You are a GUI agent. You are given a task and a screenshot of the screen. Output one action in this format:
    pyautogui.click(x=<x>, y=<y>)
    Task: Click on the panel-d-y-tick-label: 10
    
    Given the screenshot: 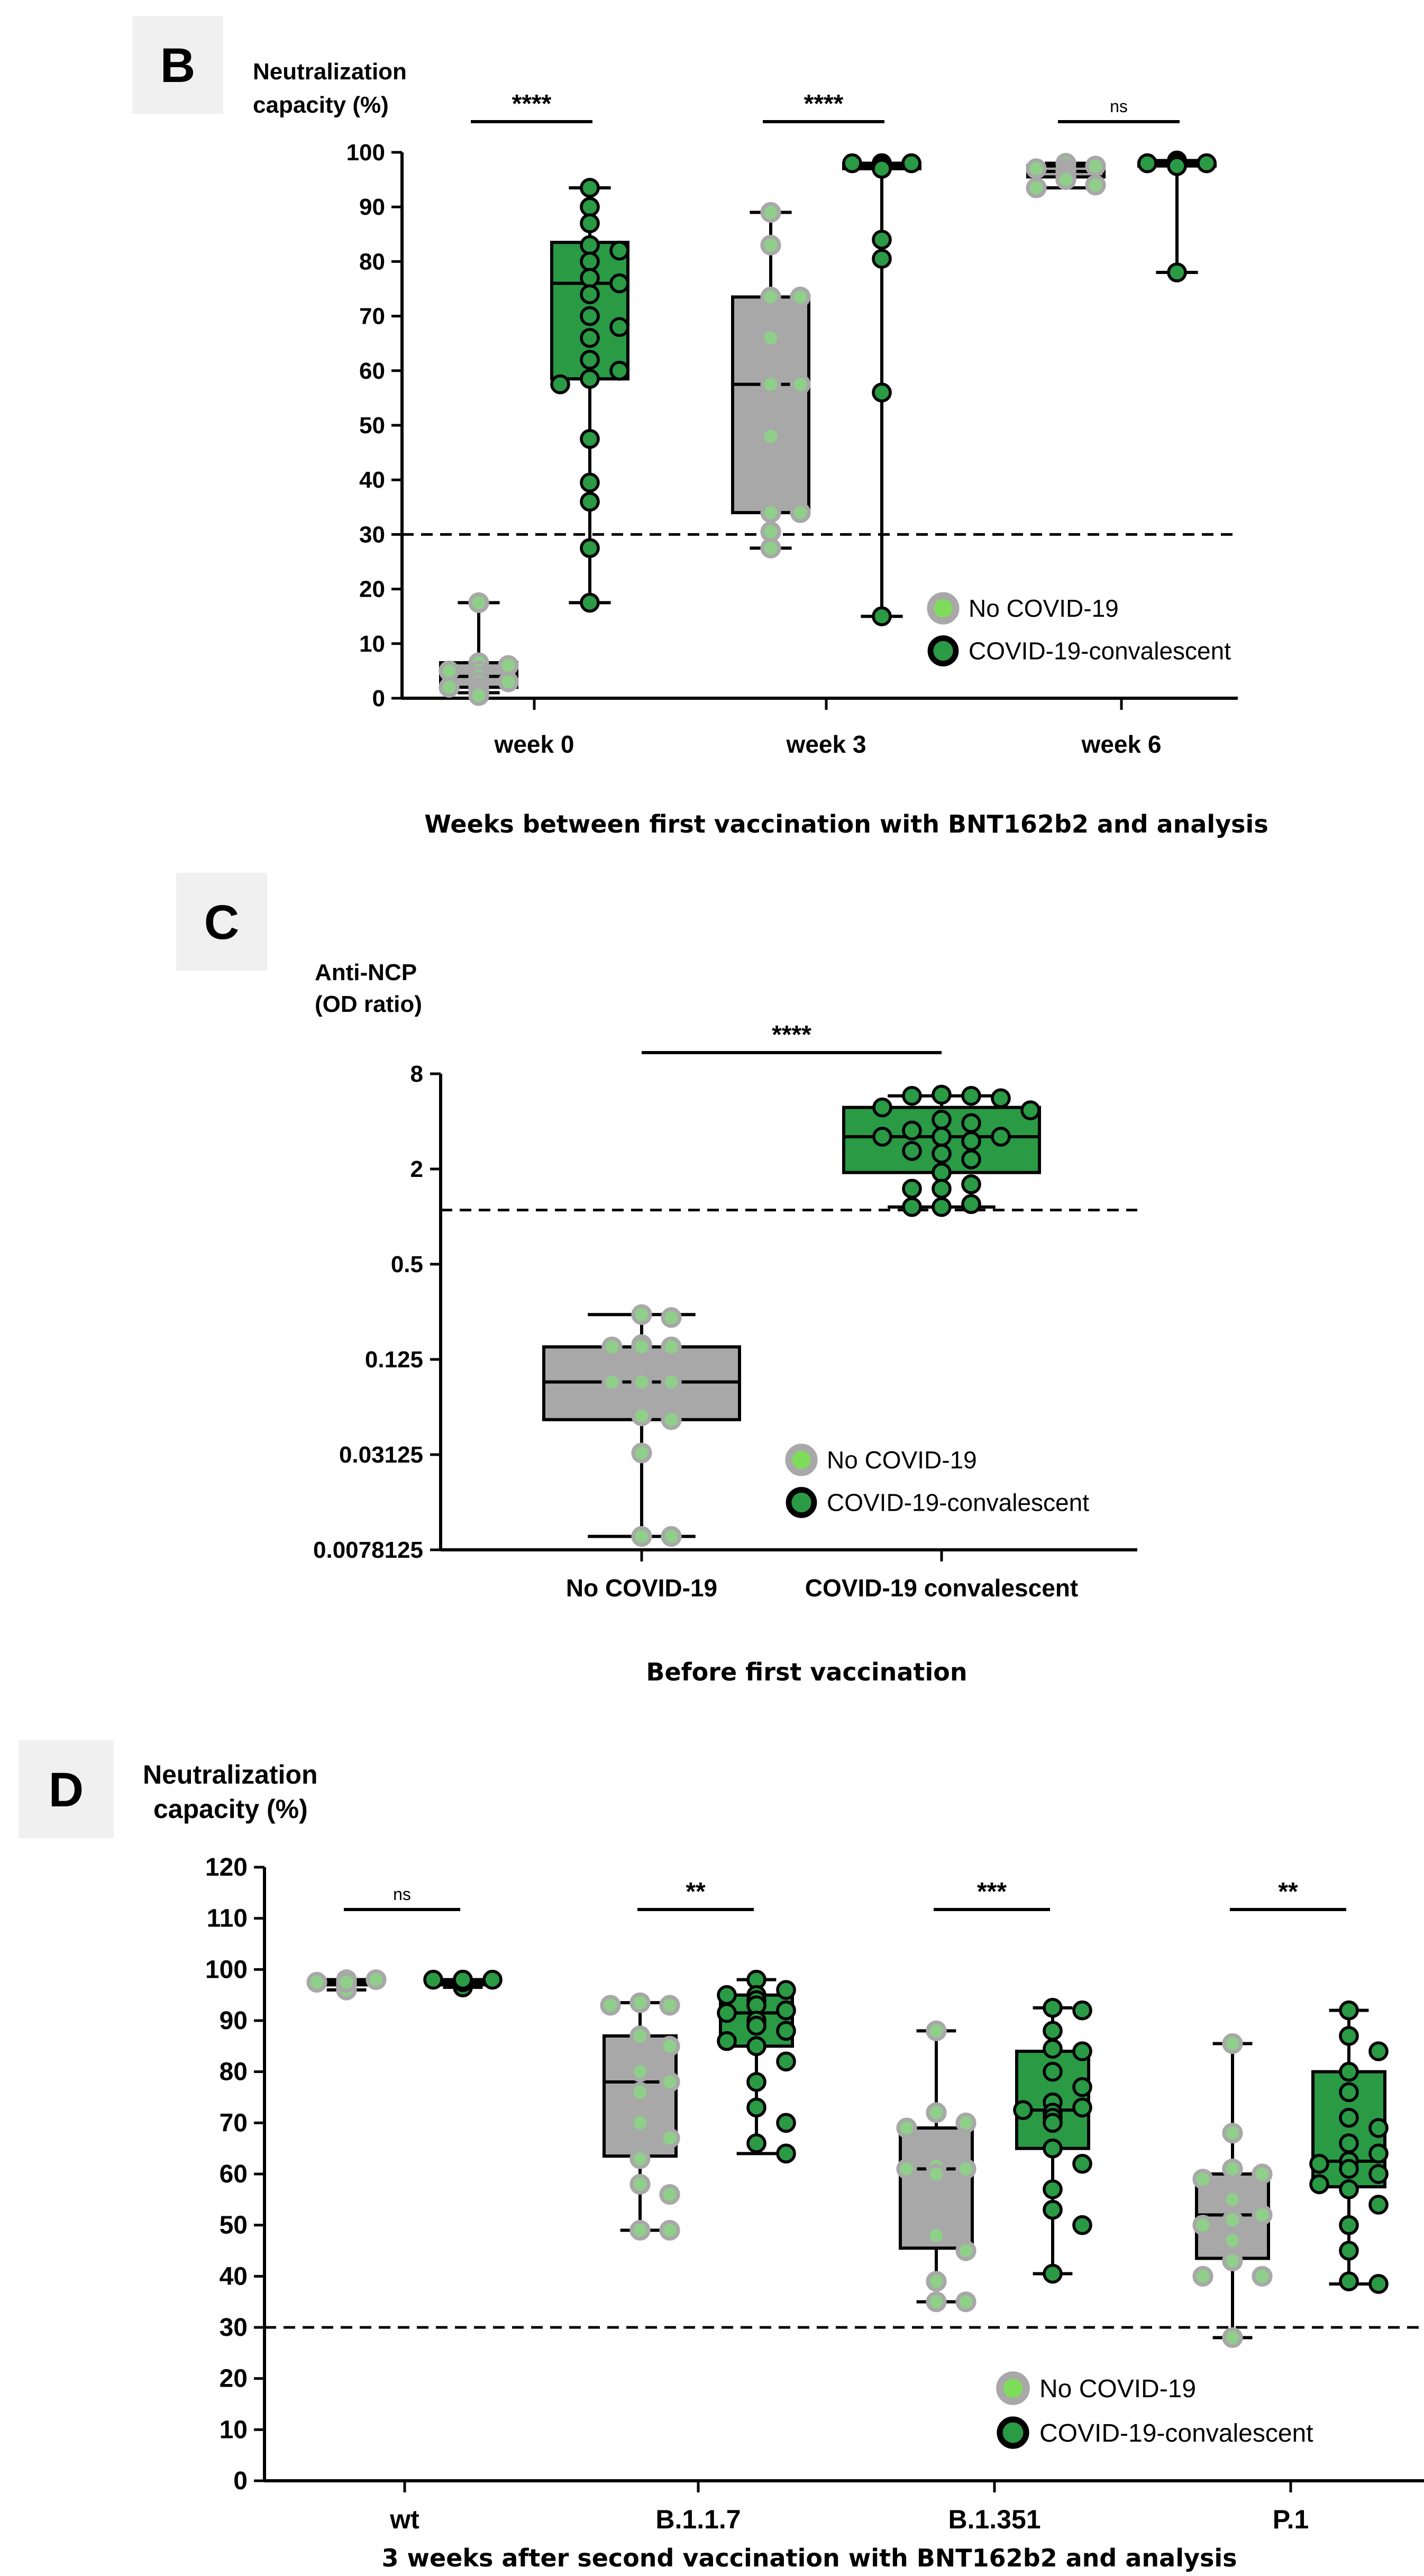 What is the action you would take?
    pyautogui.click(x=234, y=2430)
    